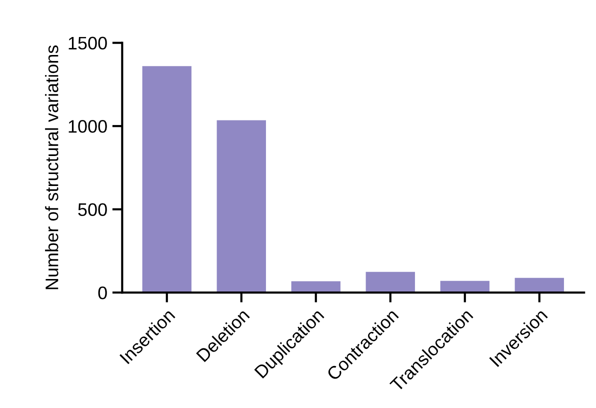  Describe the element at coordinates (87, 43) in the screenshot. I see `y-tick-label: 1500` at that location.